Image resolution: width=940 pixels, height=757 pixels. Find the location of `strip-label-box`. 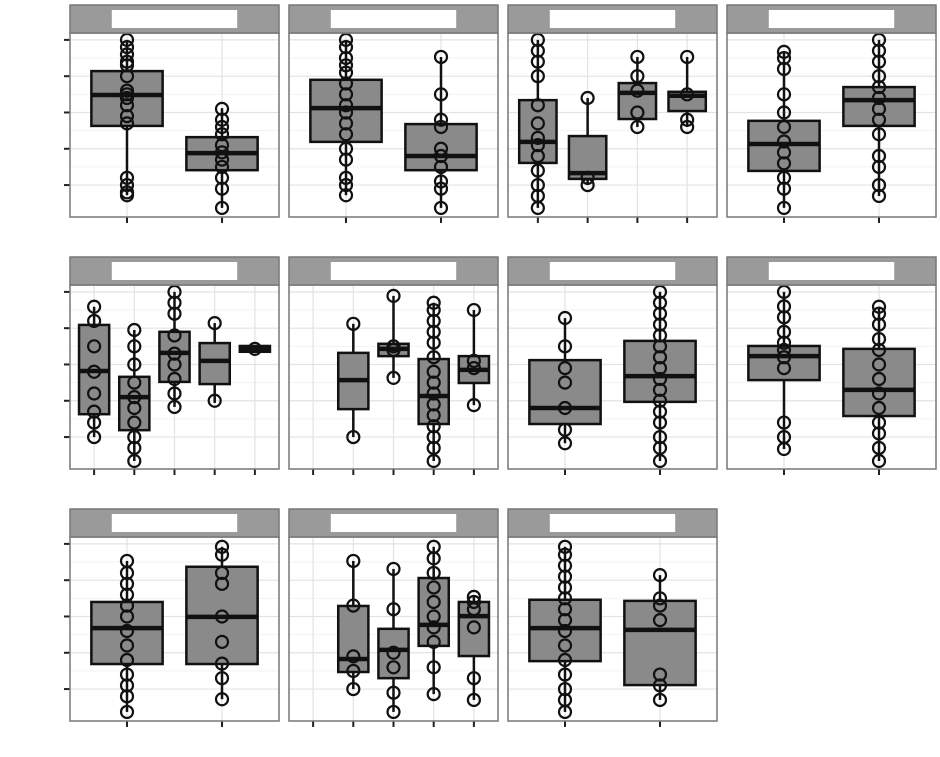

strip-label-box is located at coordinates (174, 271).